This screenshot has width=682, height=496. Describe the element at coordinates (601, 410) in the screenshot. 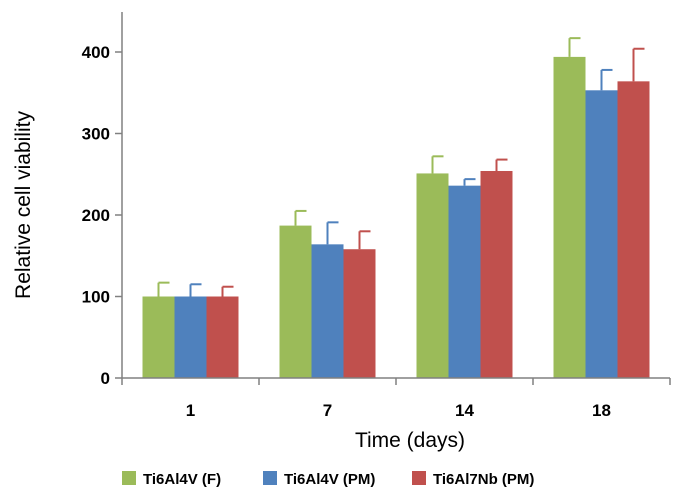

I see `x-tick-label: 18` at that location.